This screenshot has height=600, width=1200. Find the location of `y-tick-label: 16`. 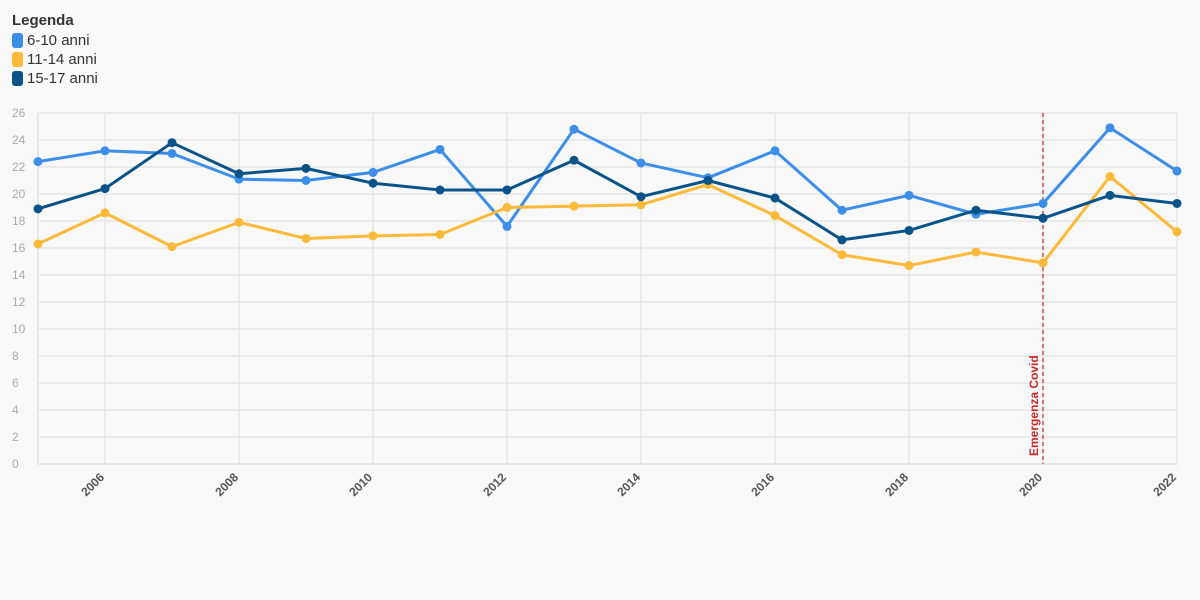

y-tick-label: 16 is located at coordinates (19, 248).